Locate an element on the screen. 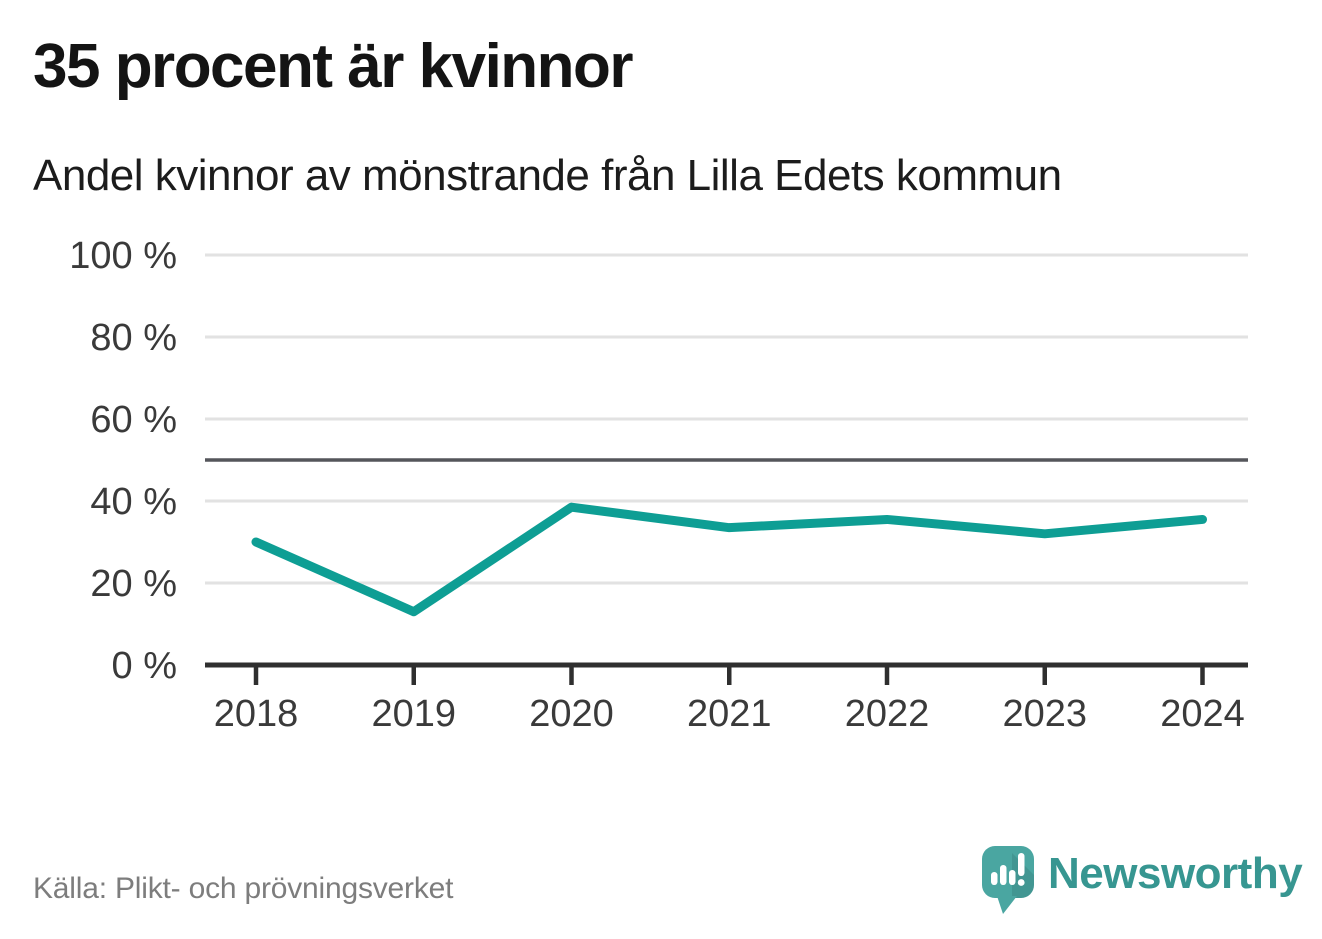 Image resolution: width=1322 pixels, height=939 pixels. x-tick-label: 2018 is located at coordinates (256, 714).